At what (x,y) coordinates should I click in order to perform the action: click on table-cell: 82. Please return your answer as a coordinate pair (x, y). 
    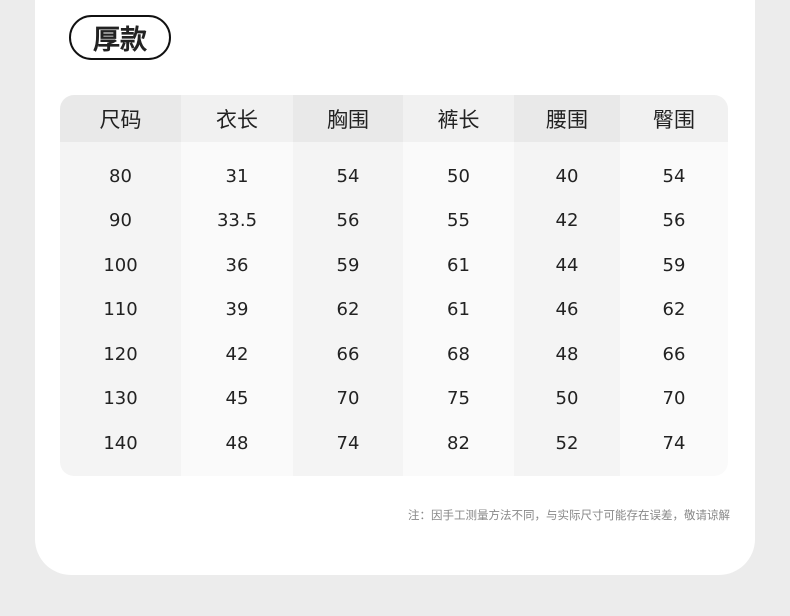
    Looking at the image, I should click on (458, 443).